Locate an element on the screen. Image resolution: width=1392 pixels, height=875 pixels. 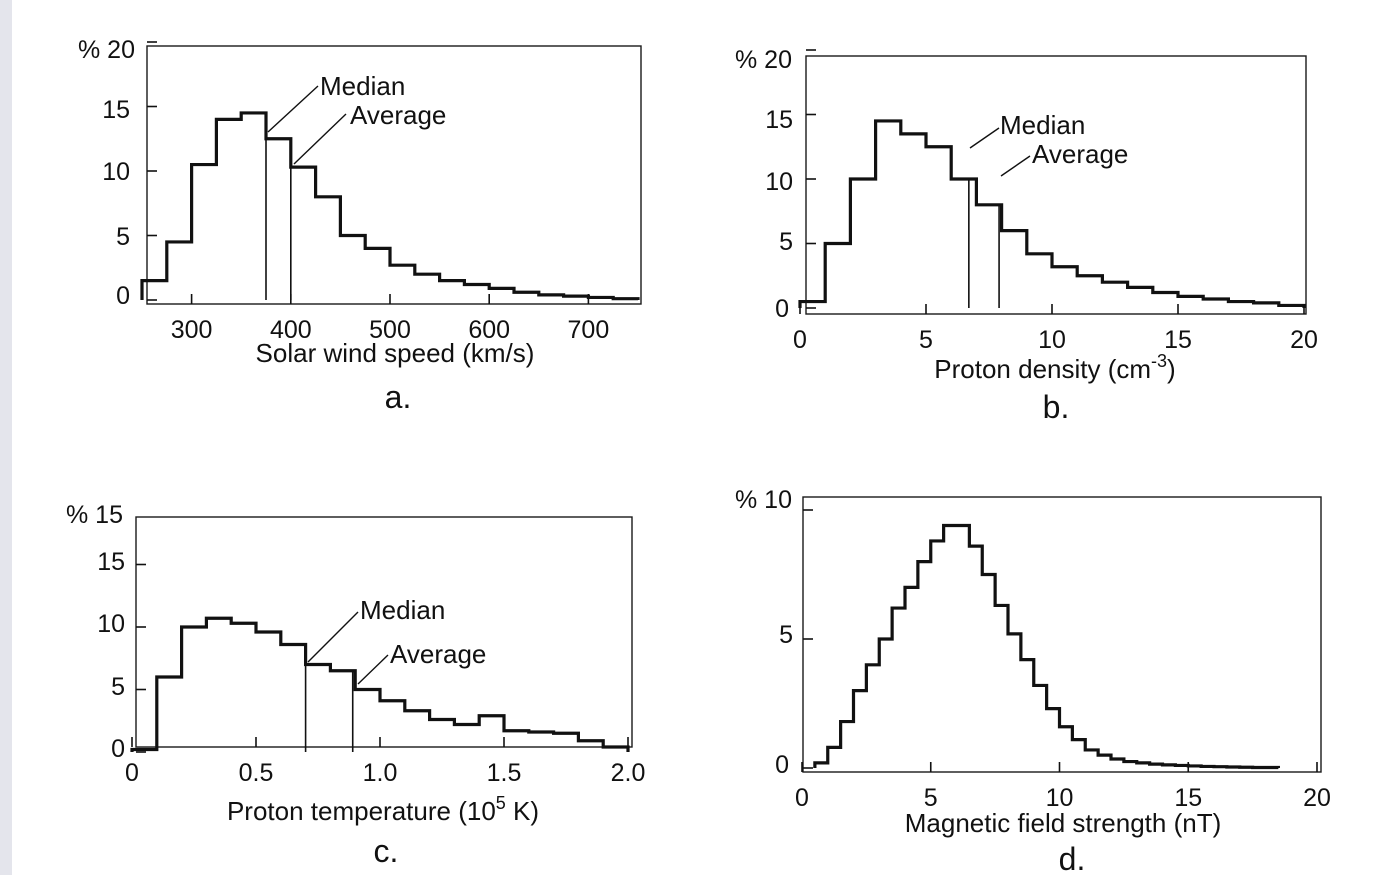
x-tick-label: 600 is located at coordinates (489, 330).